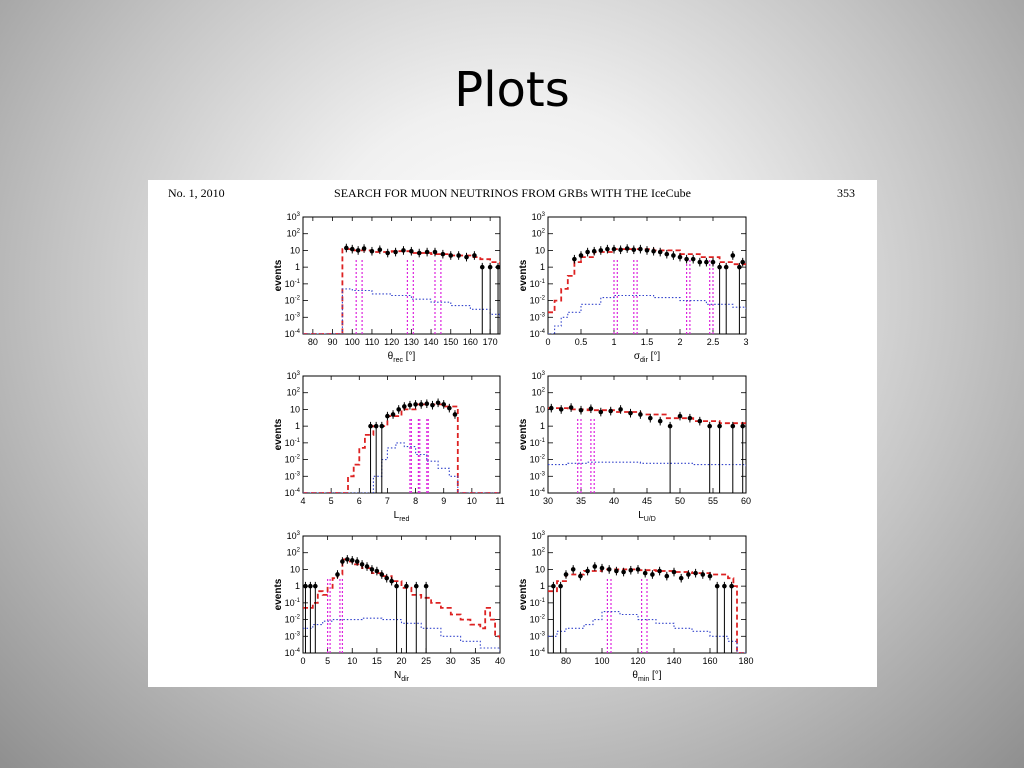 The image size is (1024, 768). Describe the element at coordinates (846, 193) in the screenshot. I see `page-number: 353` at that location.